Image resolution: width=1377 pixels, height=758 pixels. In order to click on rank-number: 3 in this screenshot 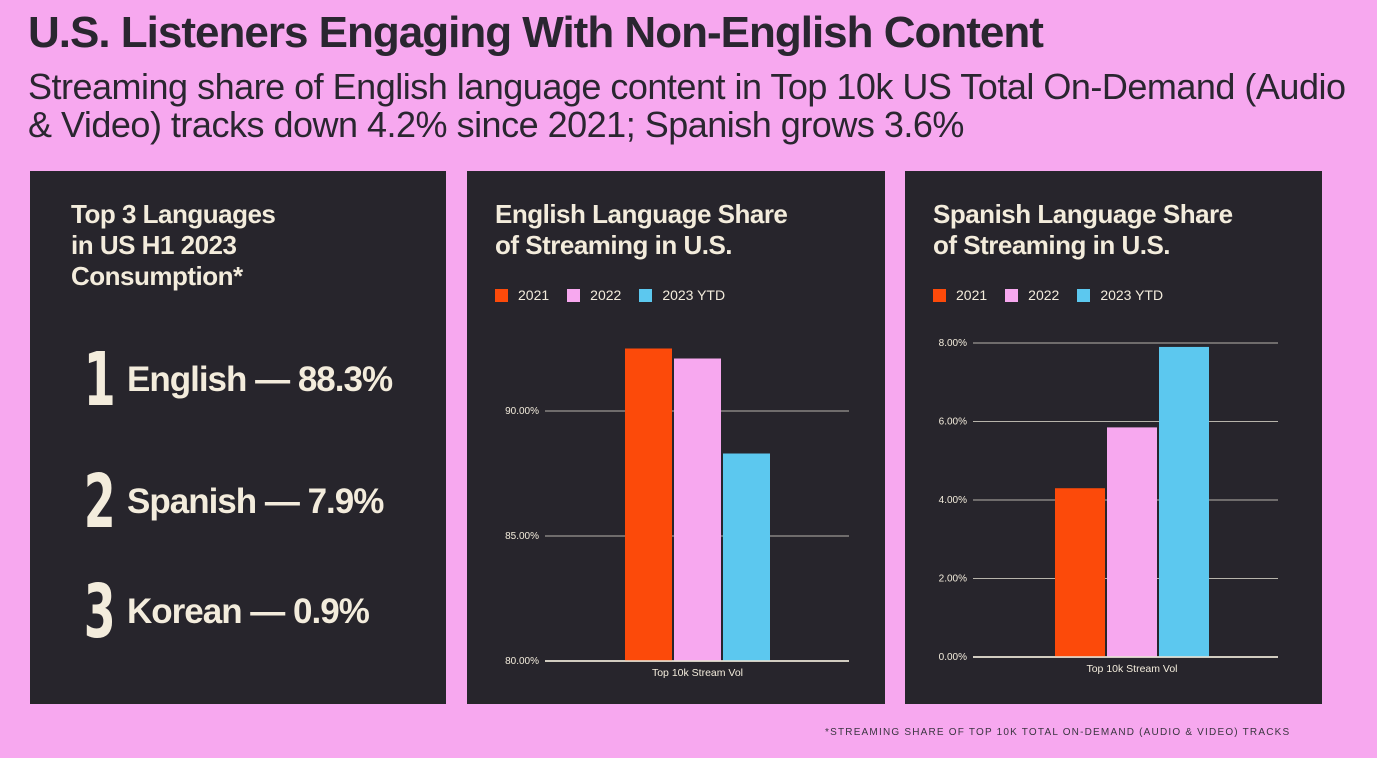, I will do `click(99, 612)`.